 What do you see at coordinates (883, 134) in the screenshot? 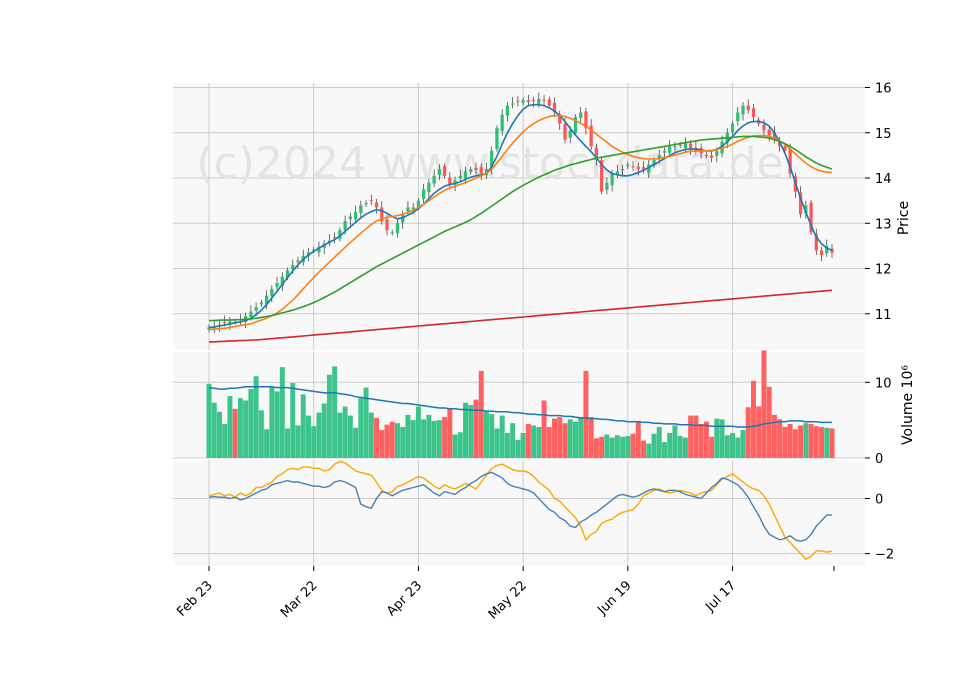
I see `price-y-tick-label: 15` at bounding box center [883, 134].